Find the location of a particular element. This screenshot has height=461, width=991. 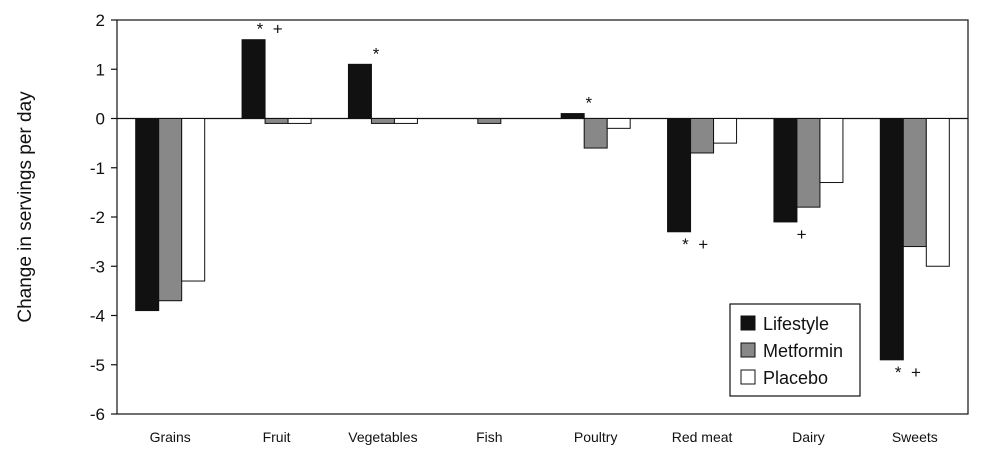

bar-lifestyle-vegetables is located at coordinates (359, 91).